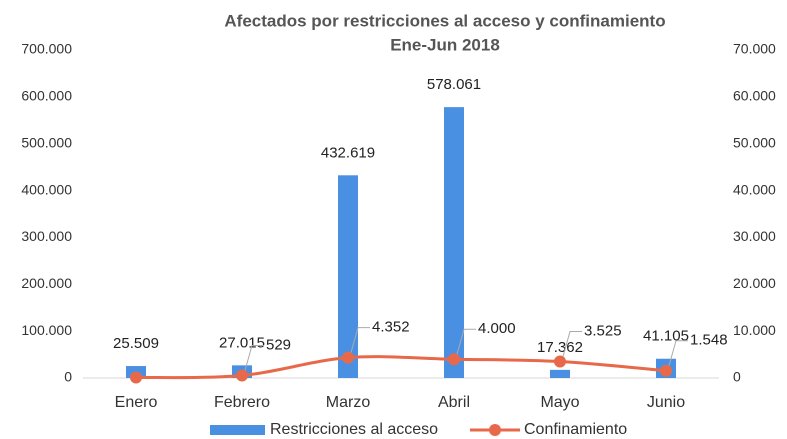 The height and width of the screenshot is (439, 787). I want to click on line-label: 4.000, so click(497, 328).